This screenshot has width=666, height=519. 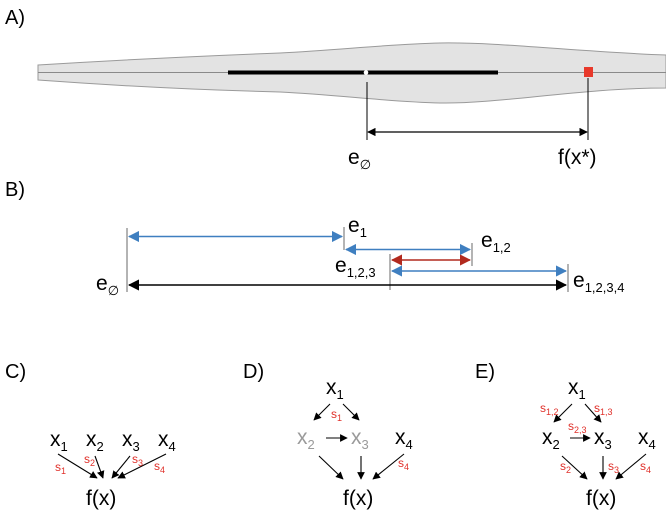 What do you see at coordinates (603, 409) in the screenshot?
I see `edge-label-s13-e: s1,3` at bounding box center [603, 409].